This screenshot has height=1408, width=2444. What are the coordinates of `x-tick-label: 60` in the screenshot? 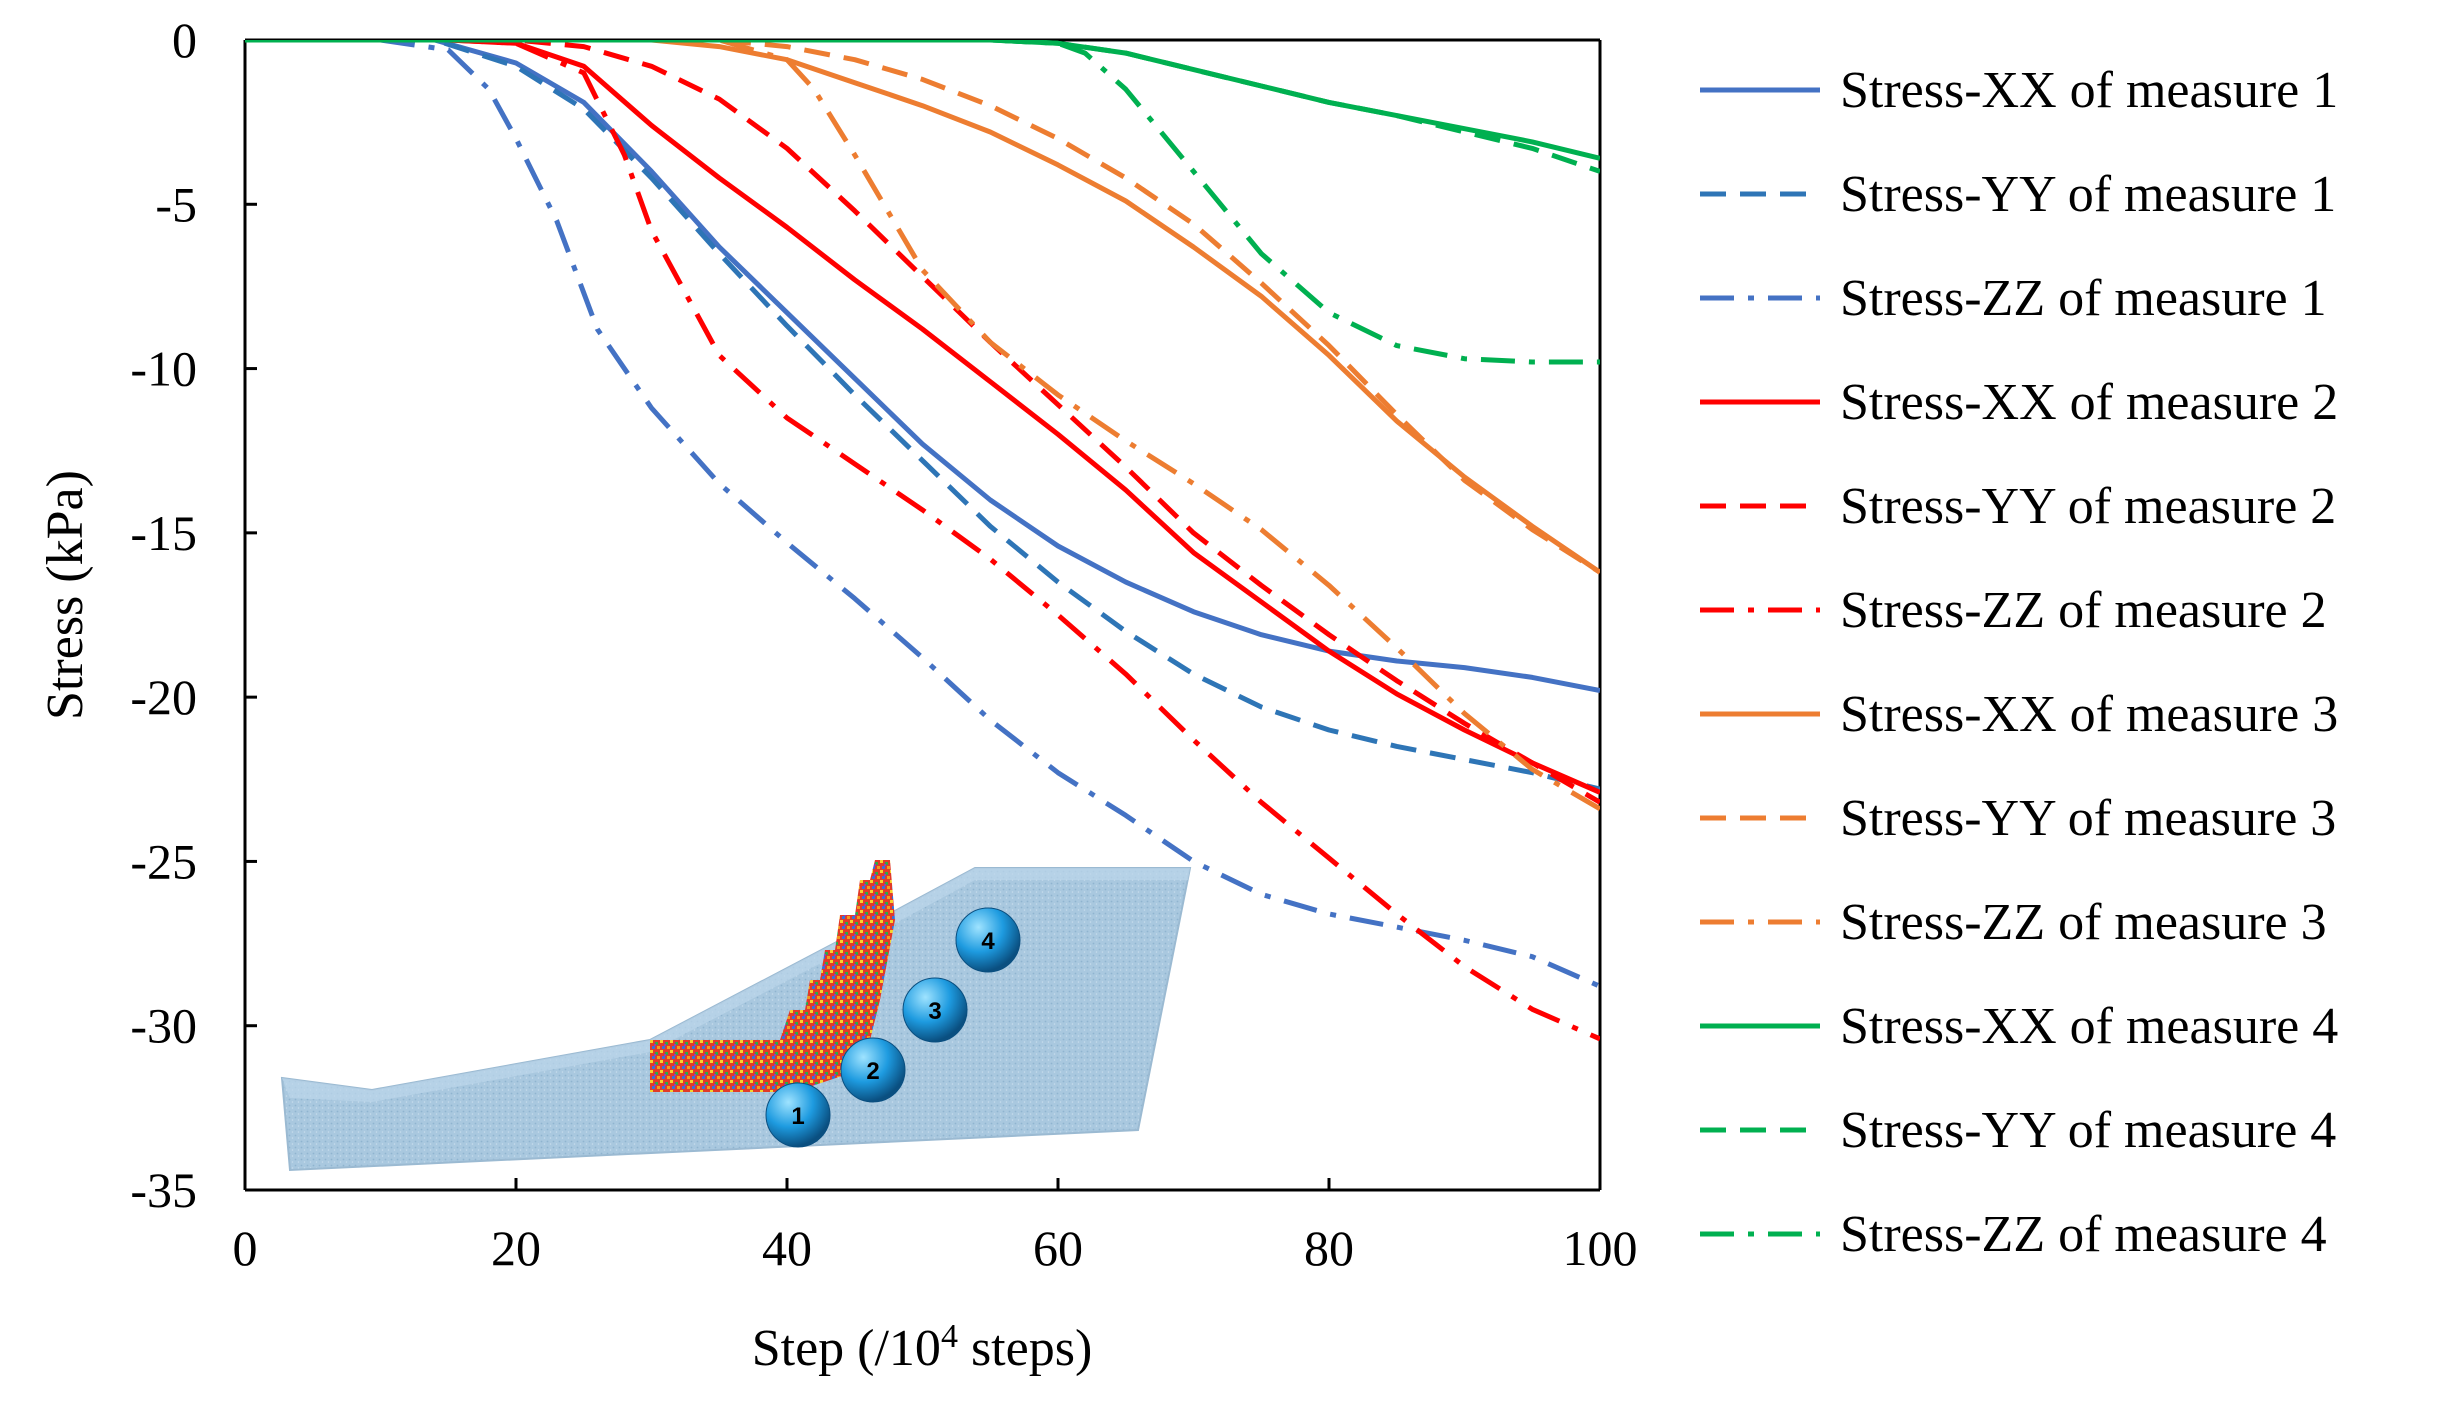 It's located at (1058, 1248).